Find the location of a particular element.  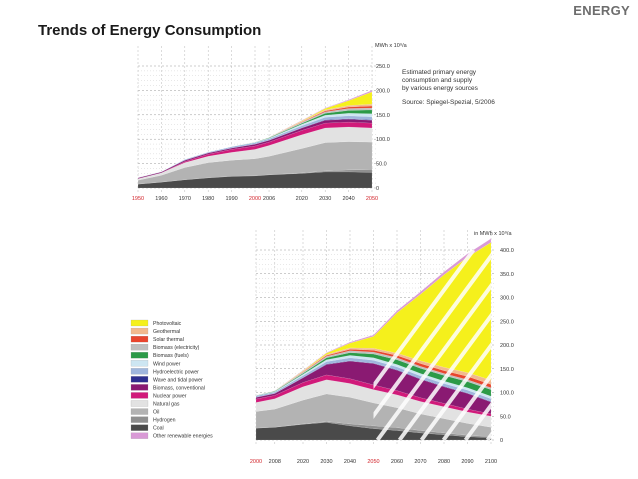

legend-label: Hydrogen is located at coordinates (164, 421).